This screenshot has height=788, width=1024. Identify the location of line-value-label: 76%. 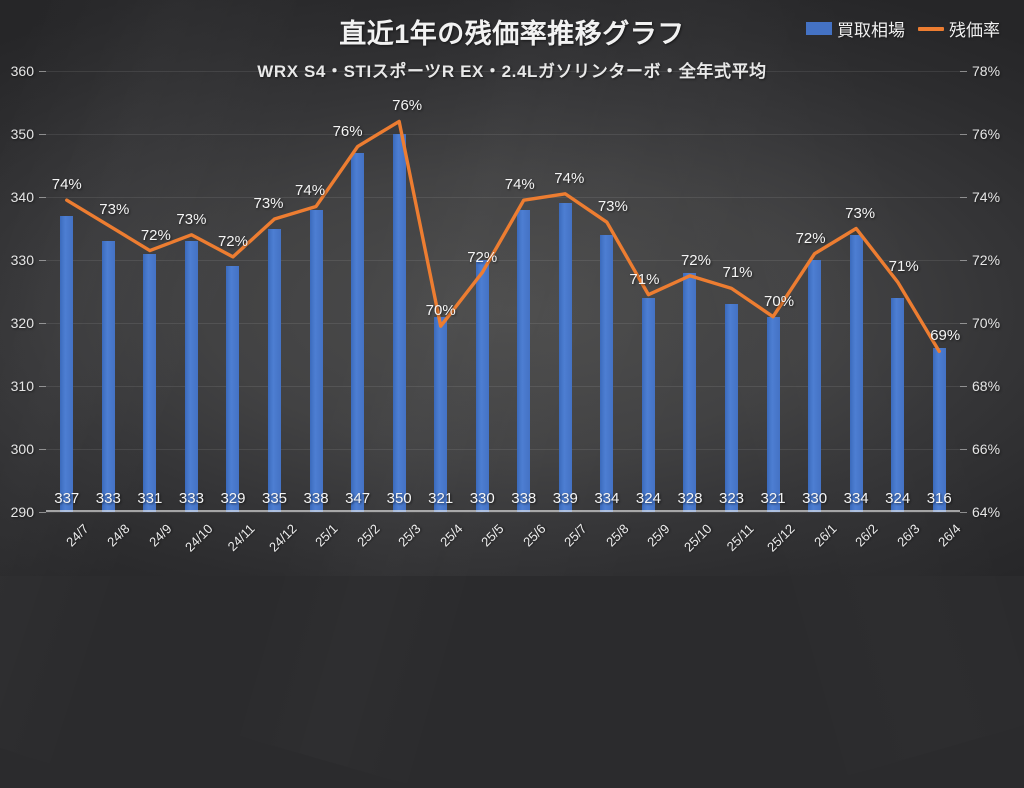
(347, 131).